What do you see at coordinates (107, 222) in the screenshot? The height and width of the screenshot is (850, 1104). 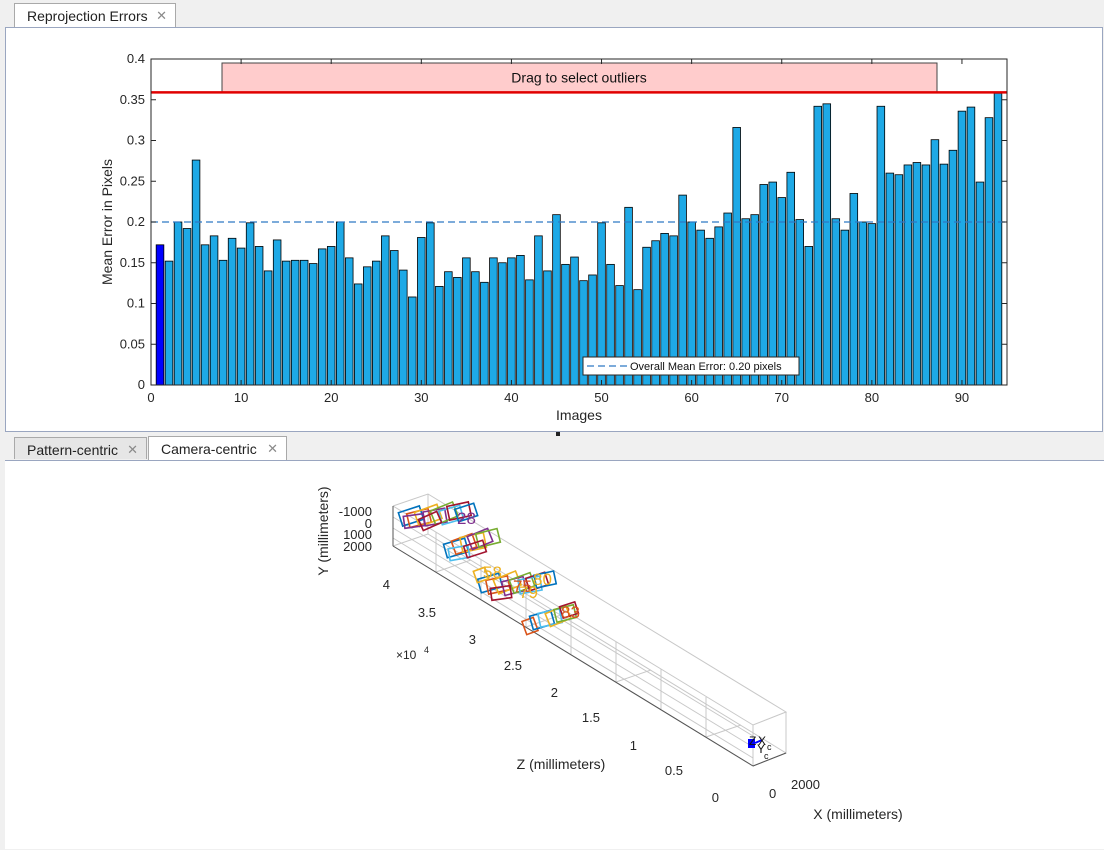 I see `y-axis-label: Mean Error in Pixels` at bounding box center [107, 222].